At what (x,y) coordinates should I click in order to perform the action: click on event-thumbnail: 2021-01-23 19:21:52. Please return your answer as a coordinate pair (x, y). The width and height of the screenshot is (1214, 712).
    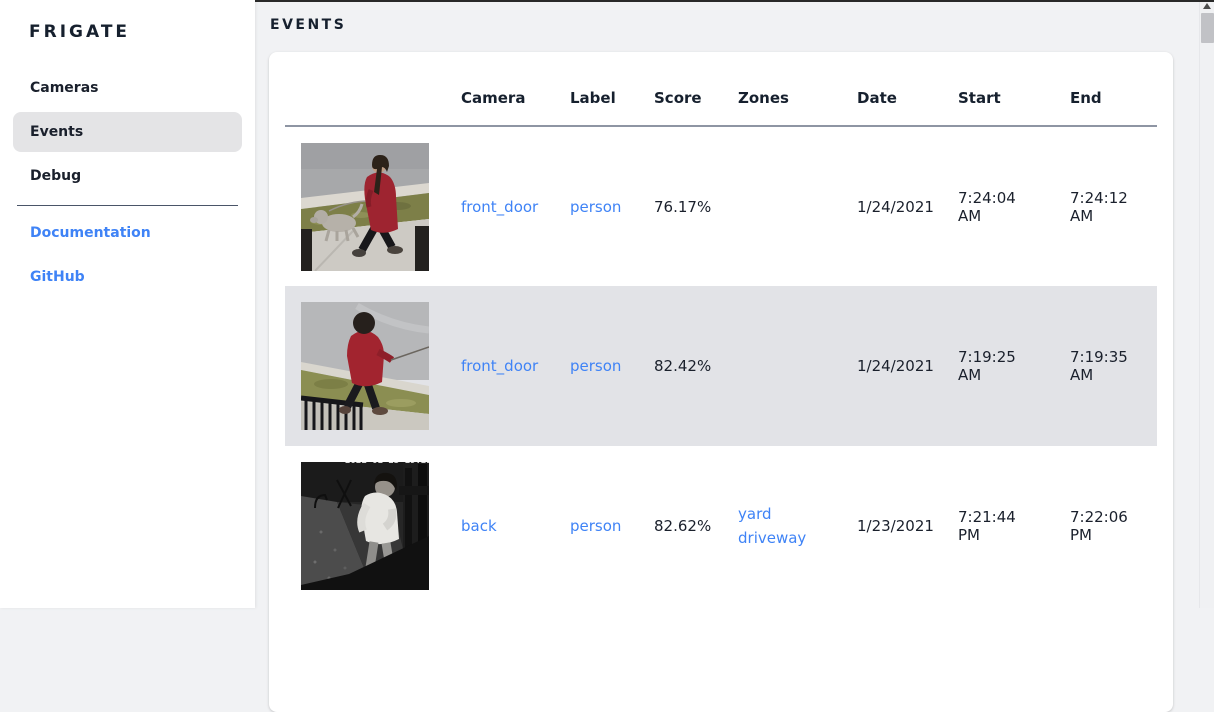
    Looking at the image, I should click on (365, 526).